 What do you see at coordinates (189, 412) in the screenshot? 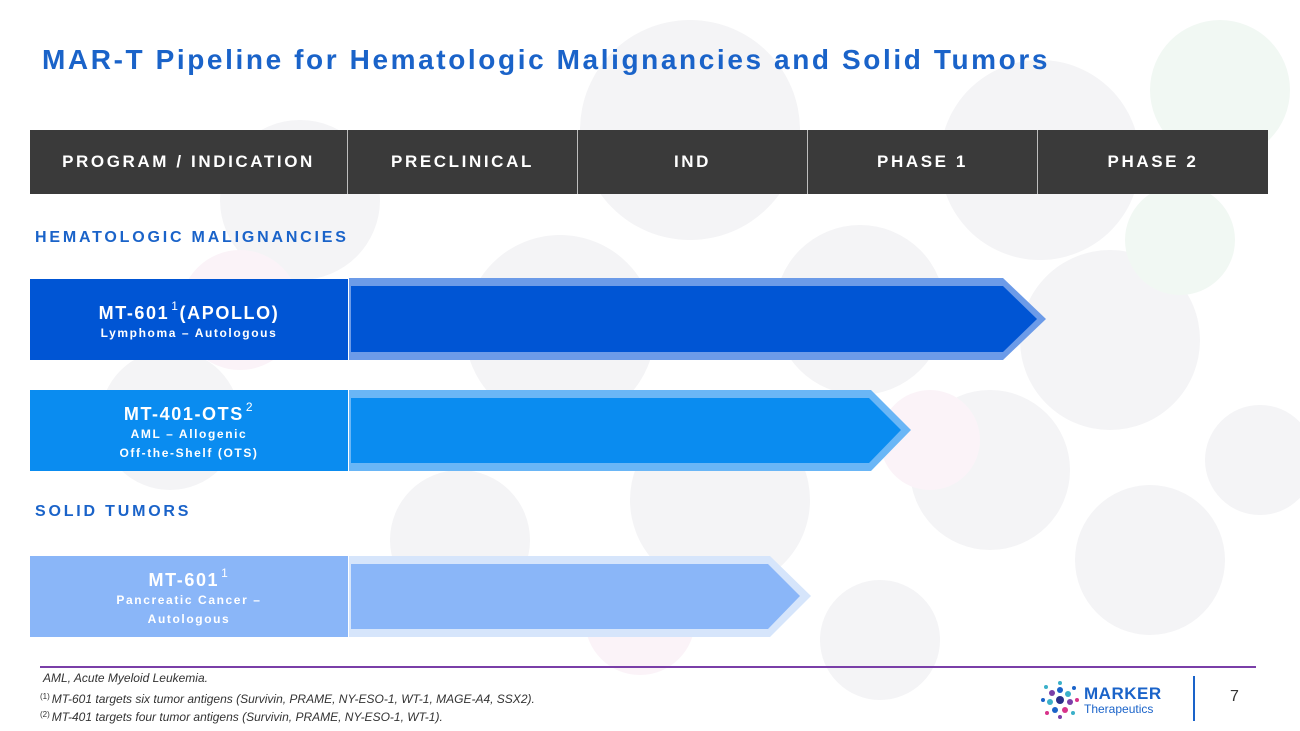
I see `program-name: MT-401-OTS 2` at bounding box center [189, 412].